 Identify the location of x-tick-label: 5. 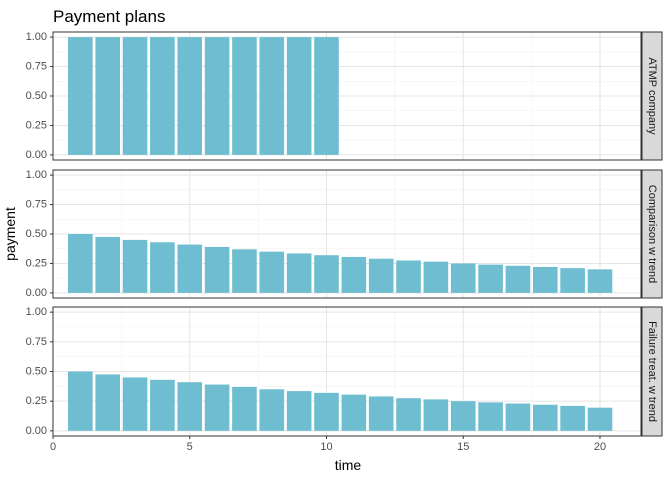
(190, 447).